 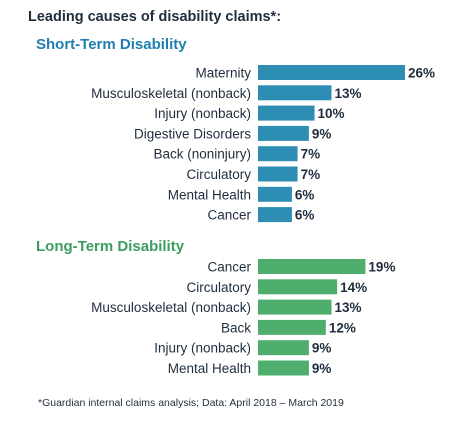 I want to click on short-term-bar-musculoskeletal-nonback, so click(x=295, y=93).